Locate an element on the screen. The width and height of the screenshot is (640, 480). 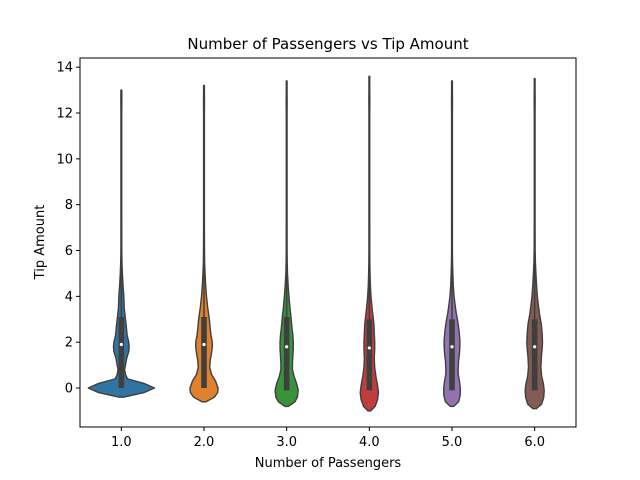
y-tick-label: 14 is located at coordinates (64, 68).